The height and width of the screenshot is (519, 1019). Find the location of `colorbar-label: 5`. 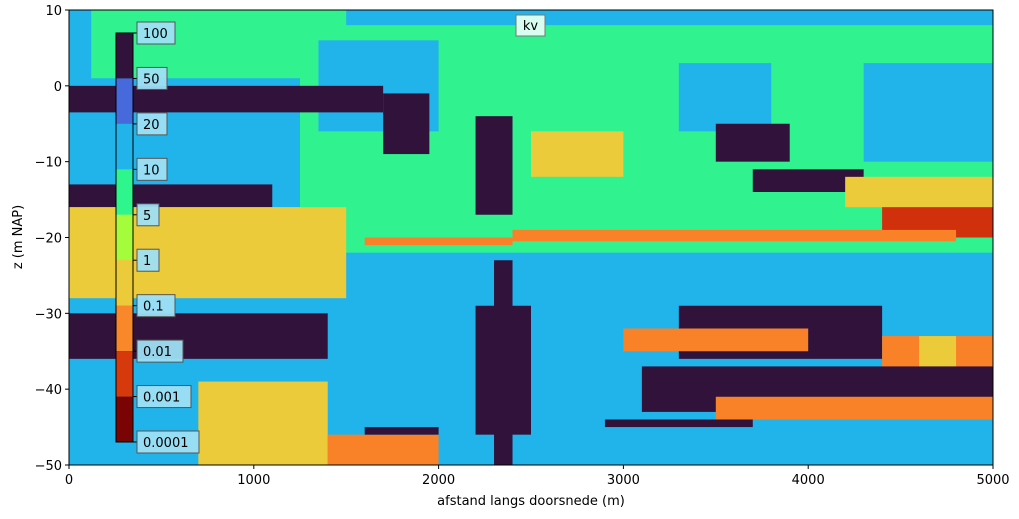

colorbar-label: 5 is located at coordinates (147, 216).